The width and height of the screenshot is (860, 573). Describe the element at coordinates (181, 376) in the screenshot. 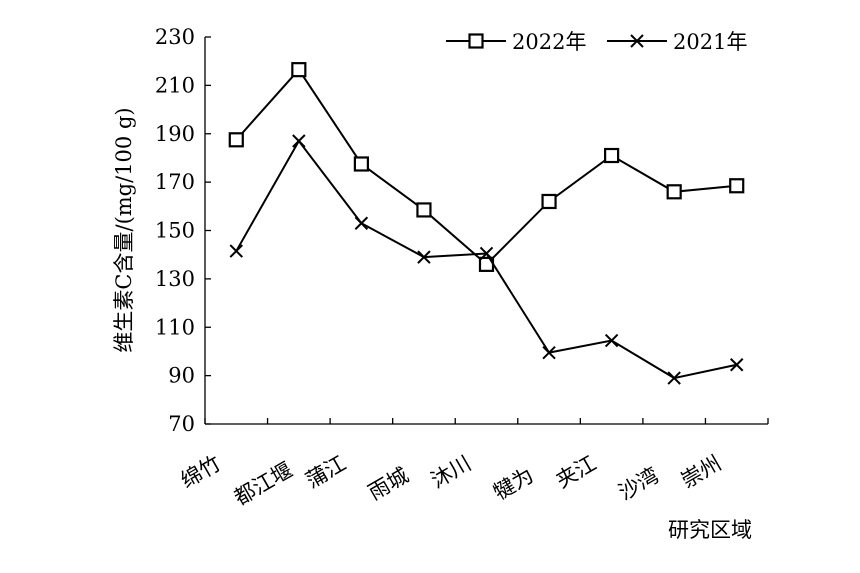

I see `y-tick-label: 90` at that location.